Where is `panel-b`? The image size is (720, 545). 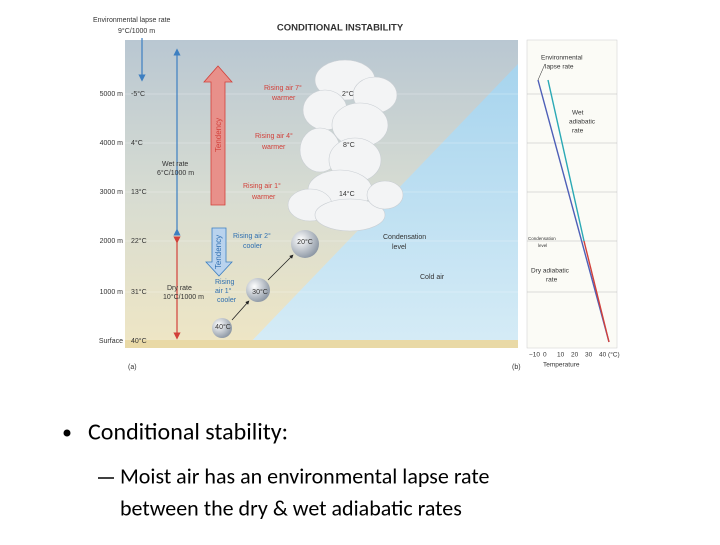
panel-b is located at coordinates (572, 194).